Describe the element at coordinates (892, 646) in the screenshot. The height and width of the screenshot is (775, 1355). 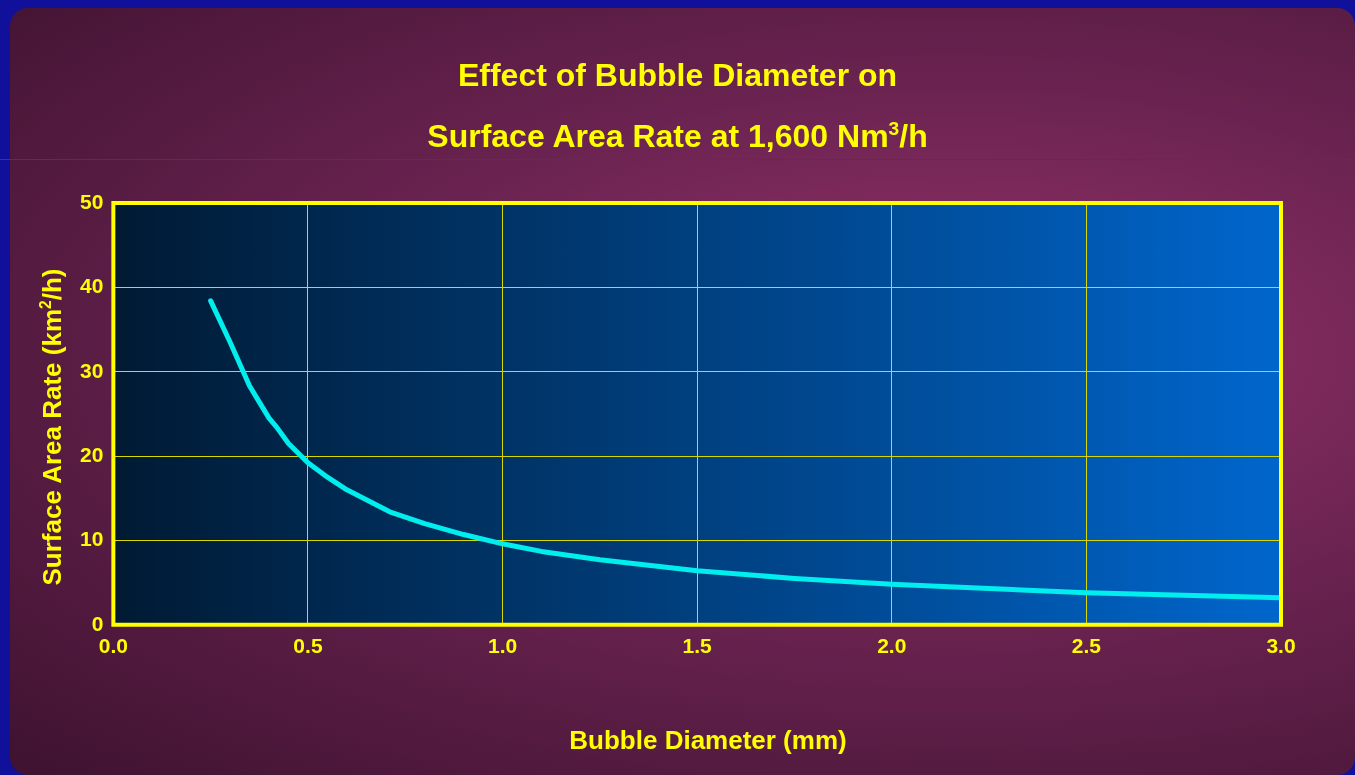
I see `x-tick-label: 2.0` at that location.